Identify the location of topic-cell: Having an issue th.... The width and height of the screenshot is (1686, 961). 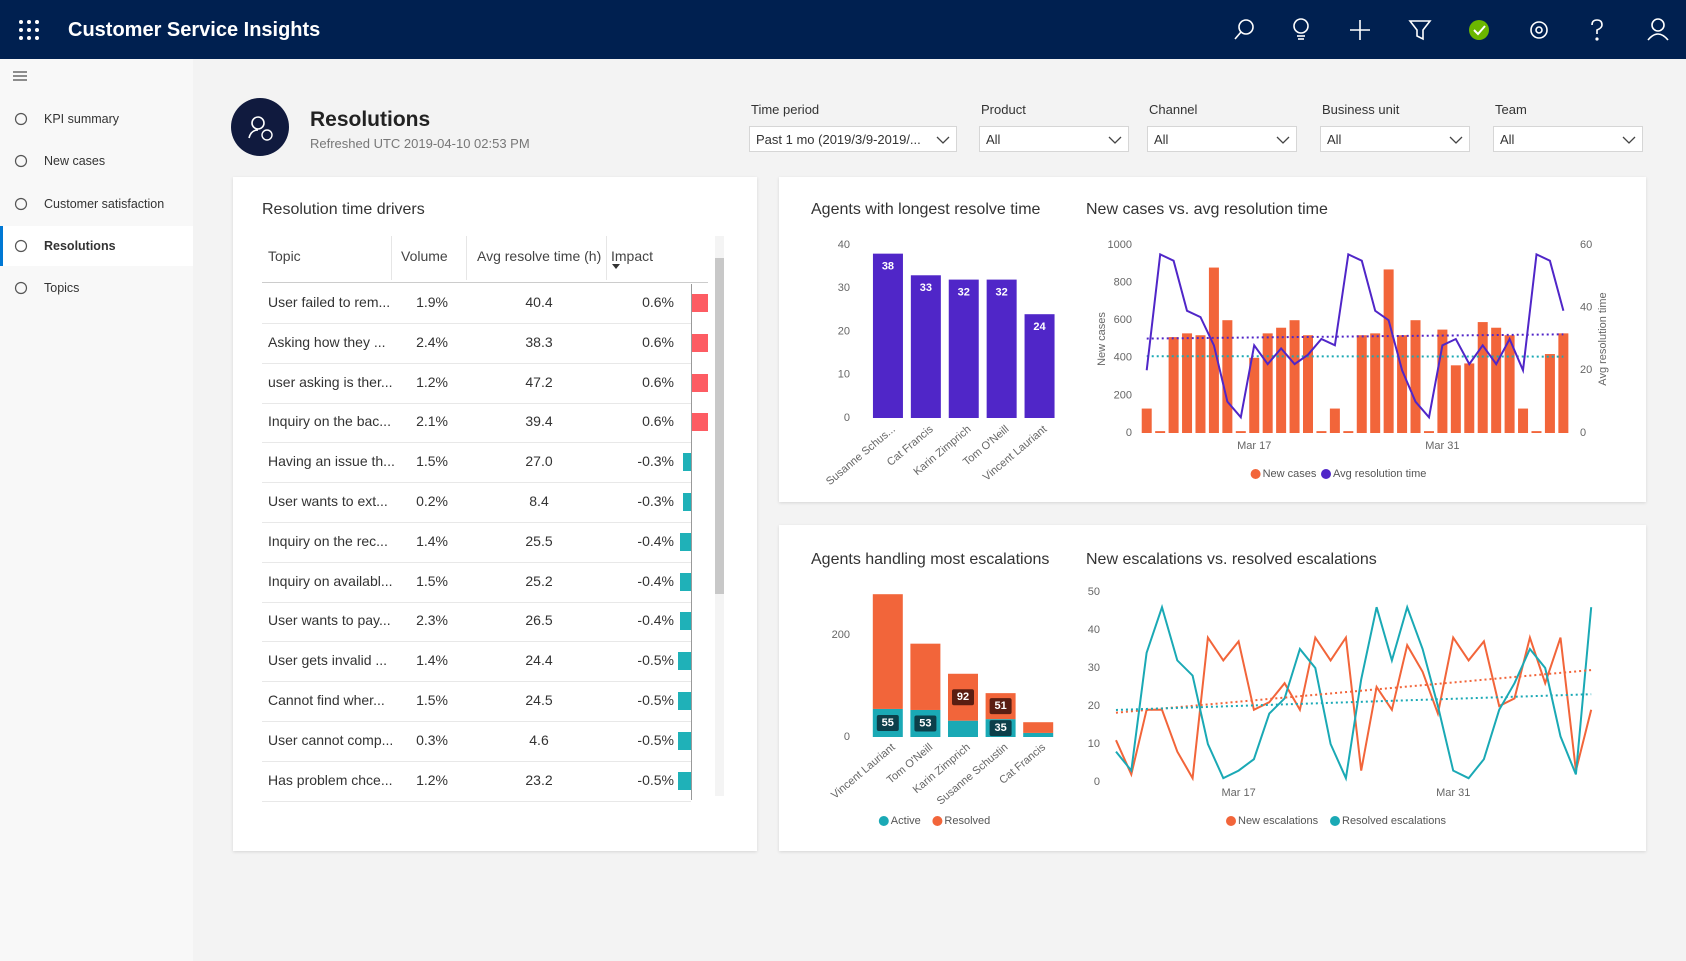
(331, 461).